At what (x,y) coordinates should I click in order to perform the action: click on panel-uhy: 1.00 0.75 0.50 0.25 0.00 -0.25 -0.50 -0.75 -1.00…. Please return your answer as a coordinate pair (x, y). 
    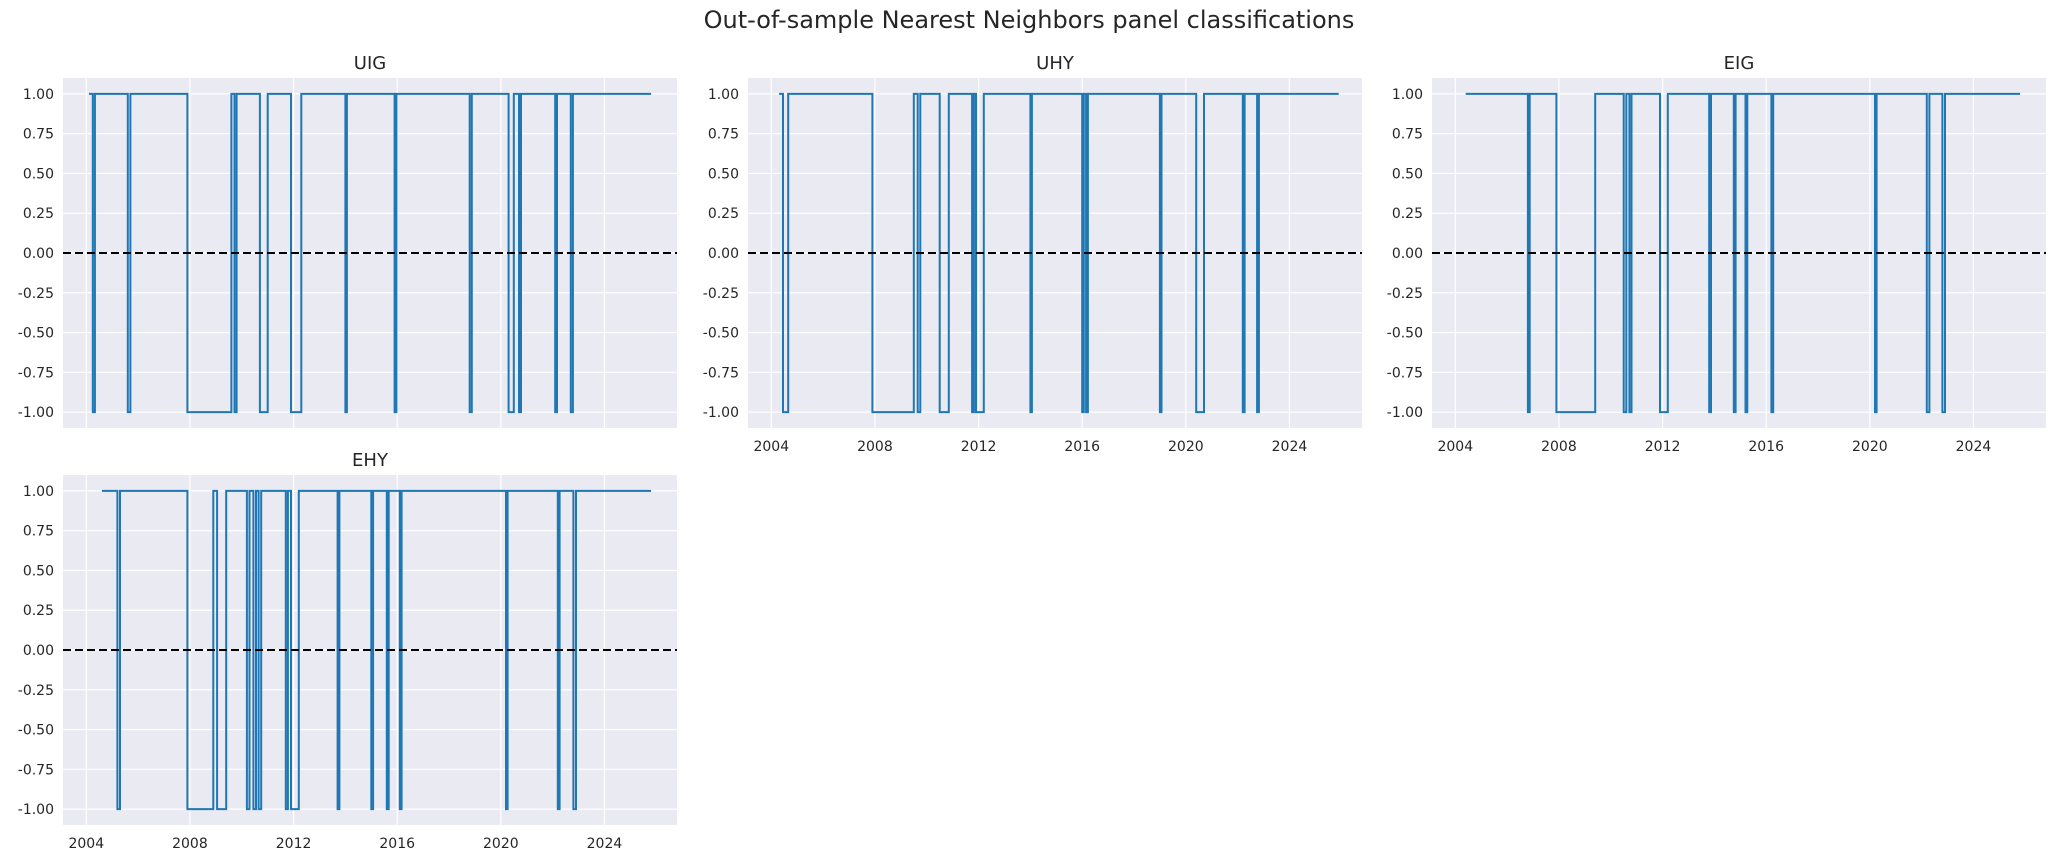
    Looking at the image, I should click on (1032, 254).